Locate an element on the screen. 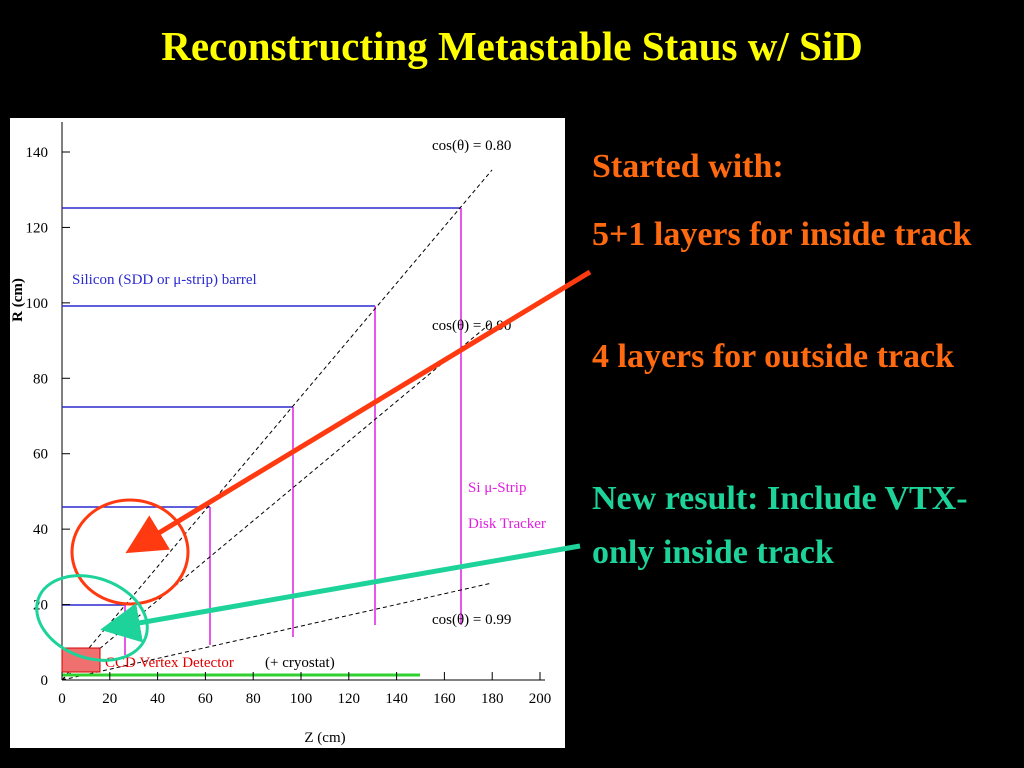 The width and height of the screenshot is (1024, 768). y-tick-label: 60 is located at coordinates (40, 455).